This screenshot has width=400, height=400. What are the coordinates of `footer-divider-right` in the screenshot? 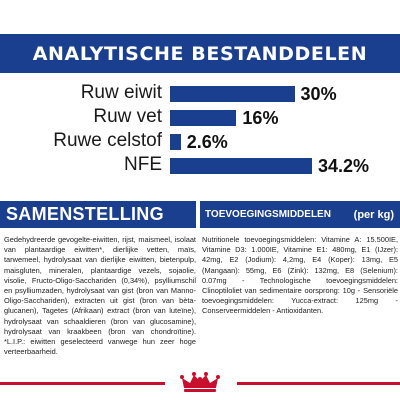 It's located at (318, 383).